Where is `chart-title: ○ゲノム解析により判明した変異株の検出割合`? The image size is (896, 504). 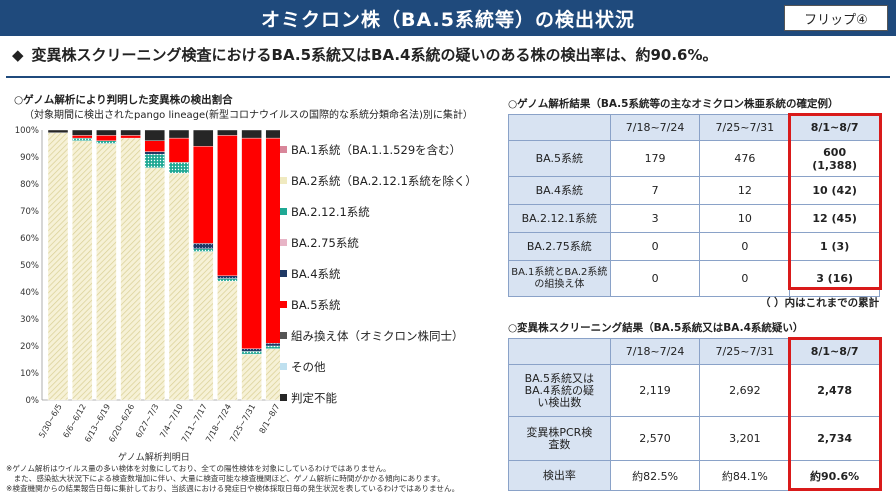
chart-title: ○ゲノム解析により判明した変異株の検出割合 is located at coordinates (123, 100).